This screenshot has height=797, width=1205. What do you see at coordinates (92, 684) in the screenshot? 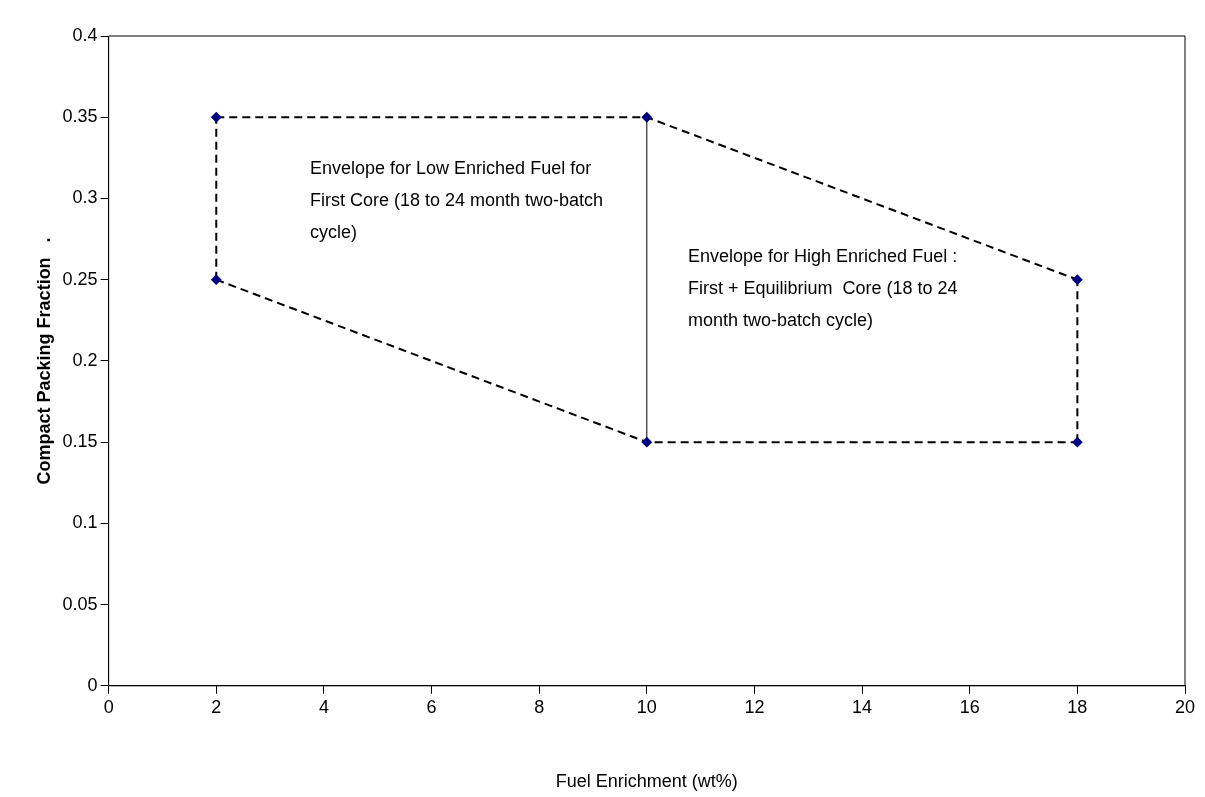
I see `y-tick-label: 0` at bounding box center [92, 684].